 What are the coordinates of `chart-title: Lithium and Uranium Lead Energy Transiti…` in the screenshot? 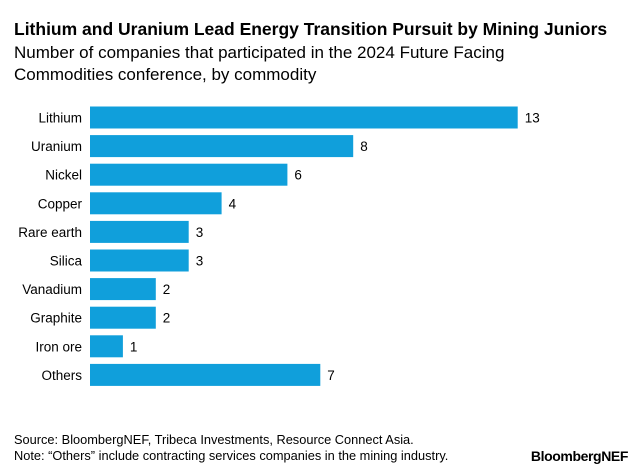 It's located at (311, 29).